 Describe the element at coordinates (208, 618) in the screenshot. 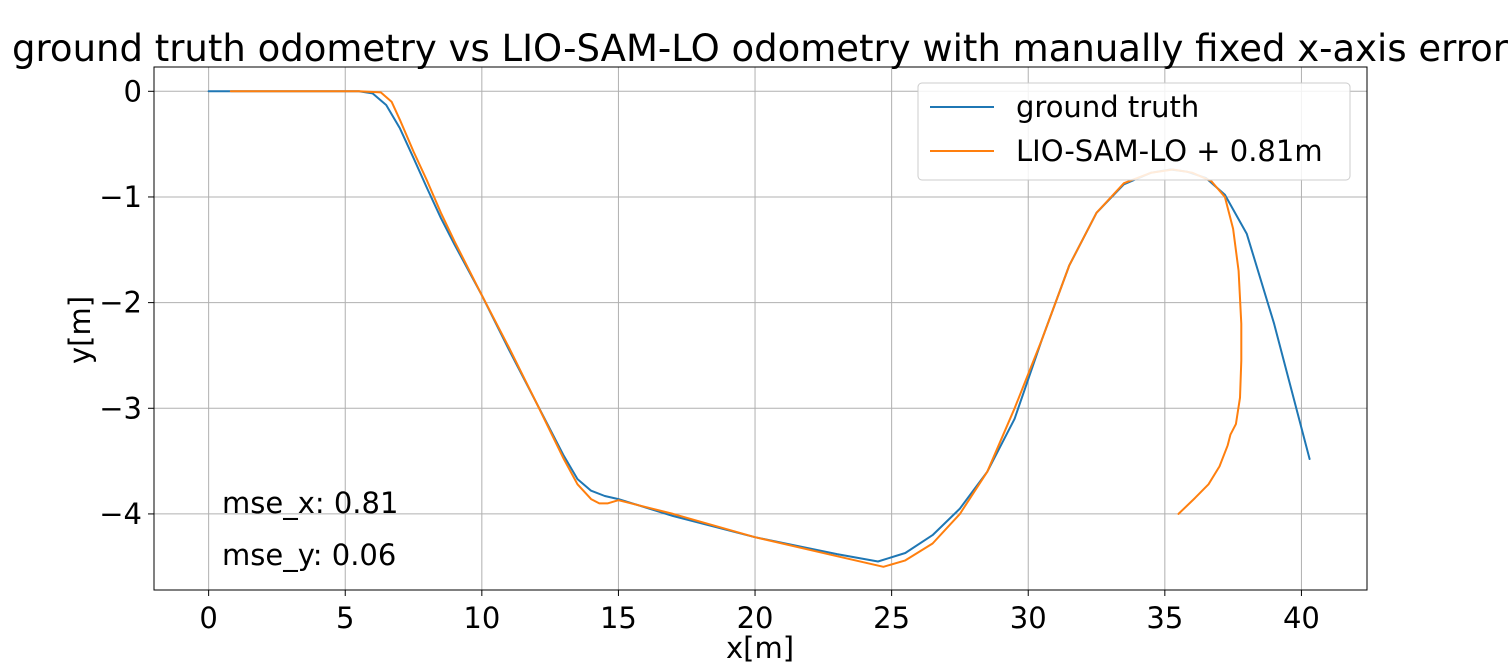

I see `x-tick-label: 0` at that location.